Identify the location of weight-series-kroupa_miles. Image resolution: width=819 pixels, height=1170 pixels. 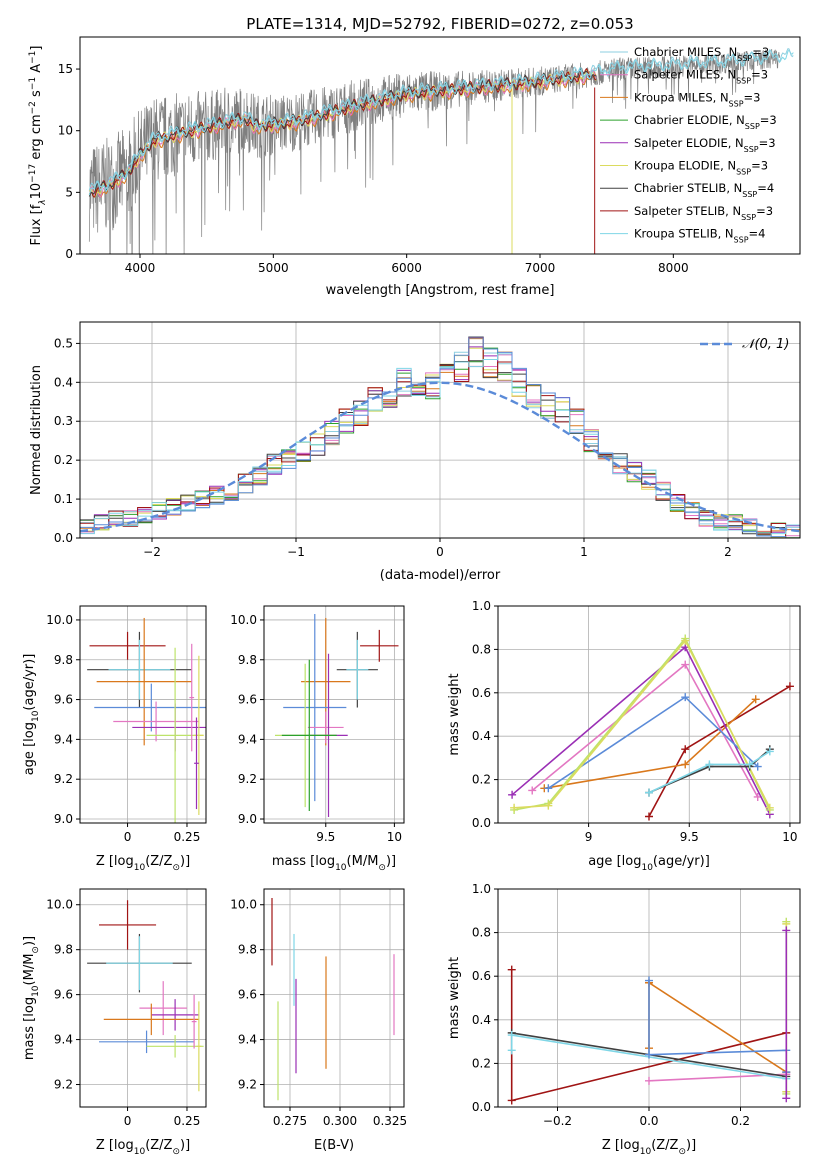
(650, 744).